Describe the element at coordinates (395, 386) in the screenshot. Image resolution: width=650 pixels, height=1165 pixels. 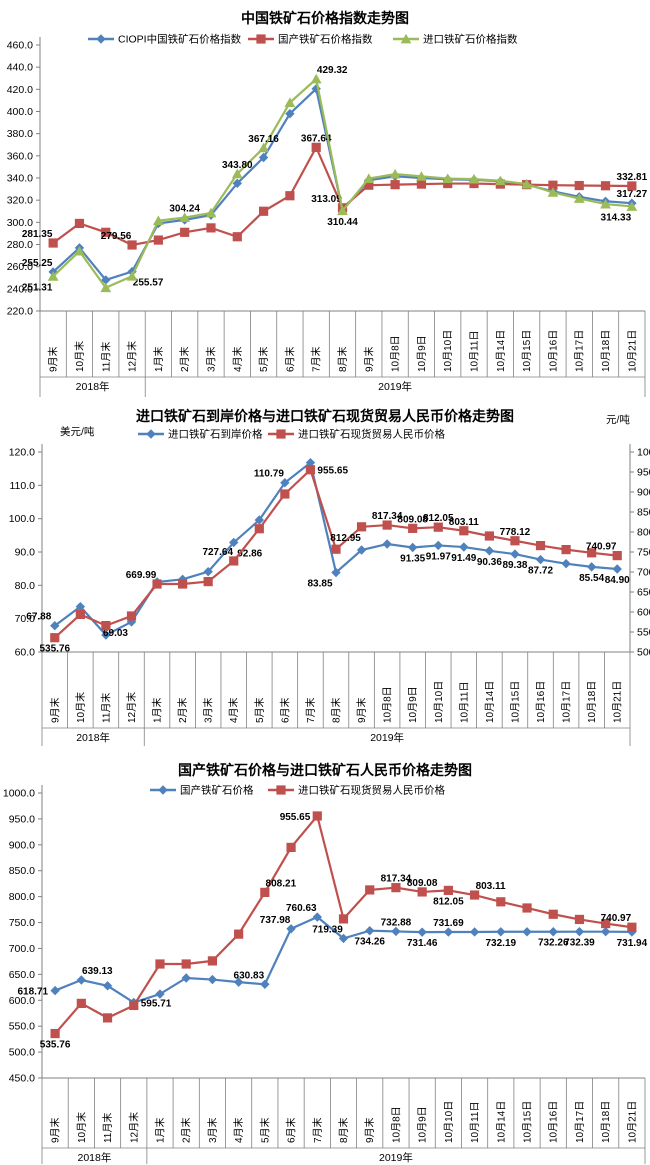
I see `year-group-label: 2019年` at that location.